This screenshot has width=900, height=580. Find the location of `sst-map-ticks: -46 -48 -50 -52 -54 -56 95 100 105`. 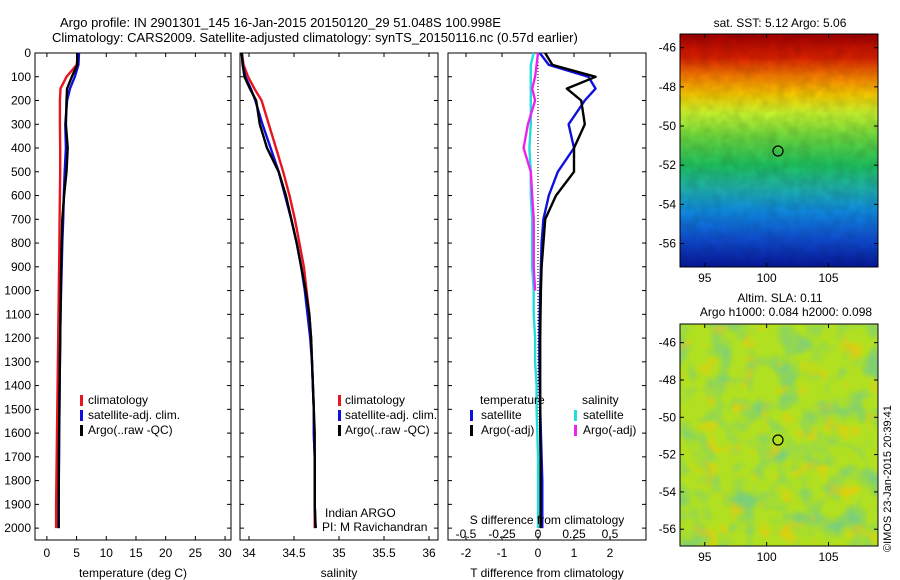

sst-map-ticks: -46 -48 -50 -52 -54 -56 95 100 105 is located at coordinates (768, 159).